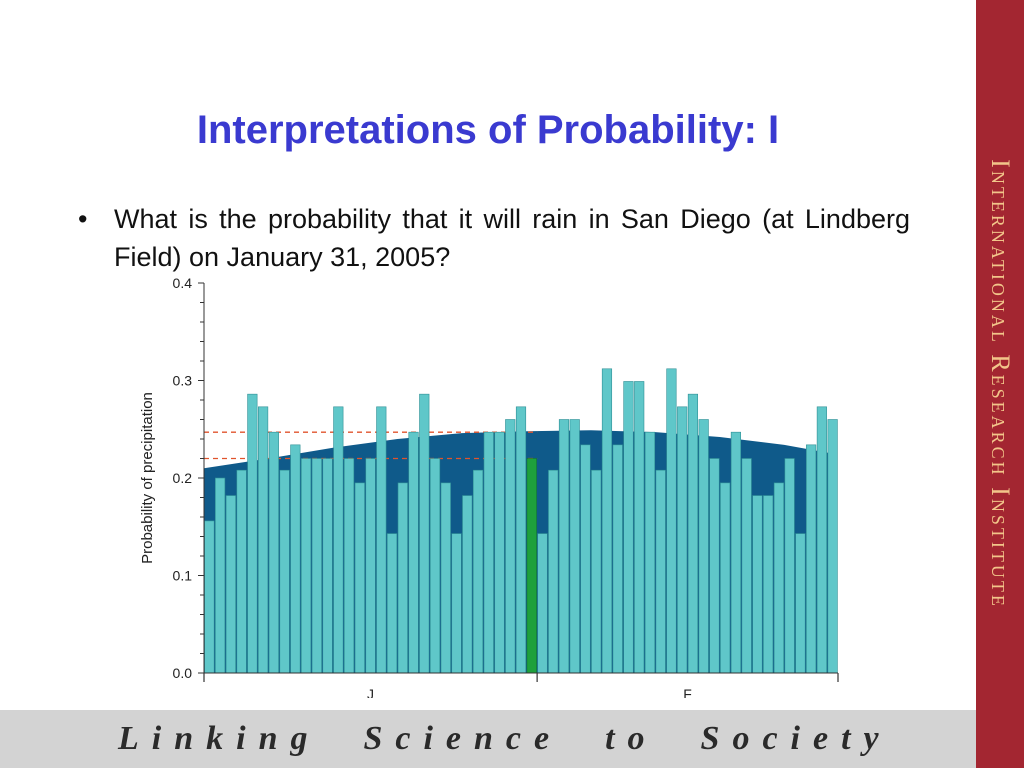 The image size is (1024, 768). What do you see at coordinates (687, 692) in the screenshot?
I see `x-month-label: F` at bounding box center [687, 692].